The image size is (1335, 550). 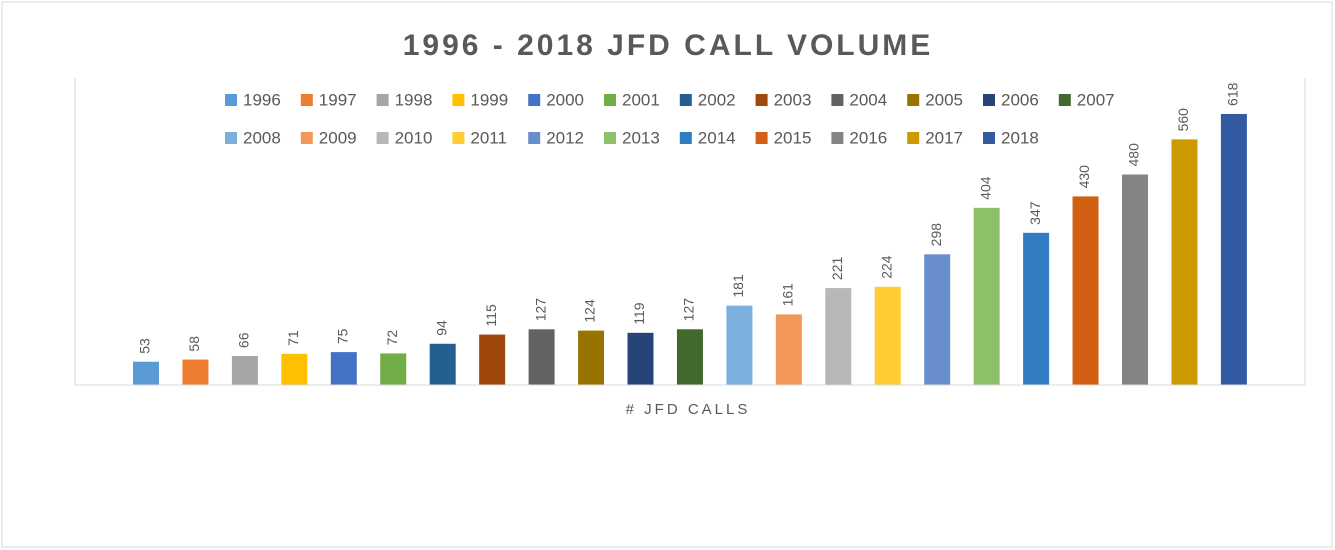 What do you see at coordinates (738, 286) in the screenshot?
I see `data-label: 181` at bounding box center [738, 286].